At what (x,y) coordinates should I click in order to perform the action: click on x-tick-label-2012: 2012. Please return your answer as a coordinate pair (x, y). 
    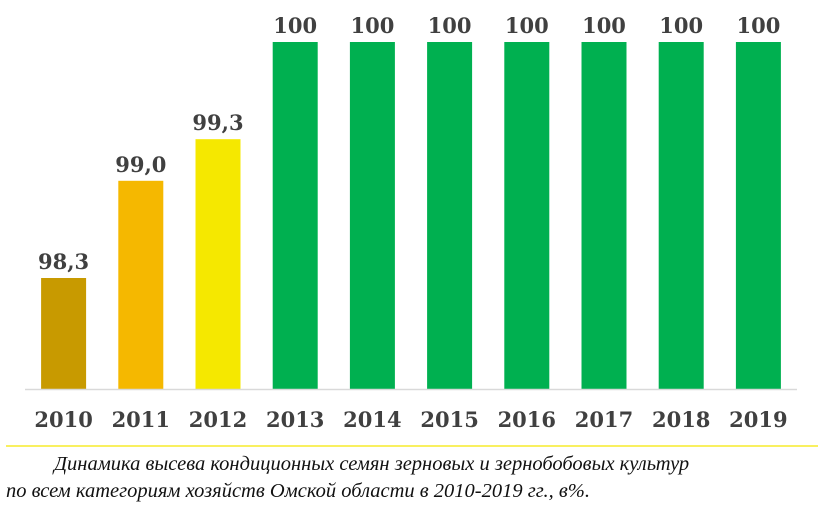
    Looking at the image, I should click on (218, 419).